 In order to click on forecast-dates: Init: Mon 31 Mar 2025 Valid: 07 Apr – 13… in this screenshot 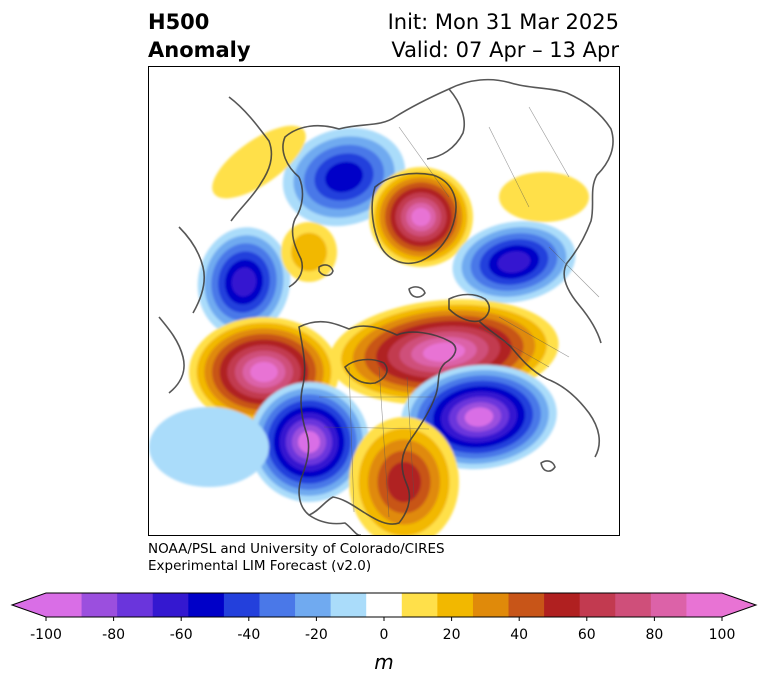, I will do `click(503, 36)`.